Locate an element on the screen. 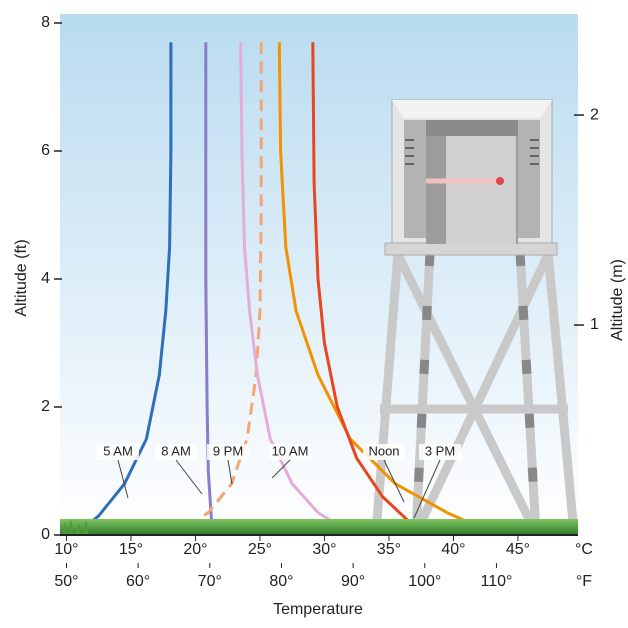  x-tick-label: 10° is located at coordinates (66, 549).